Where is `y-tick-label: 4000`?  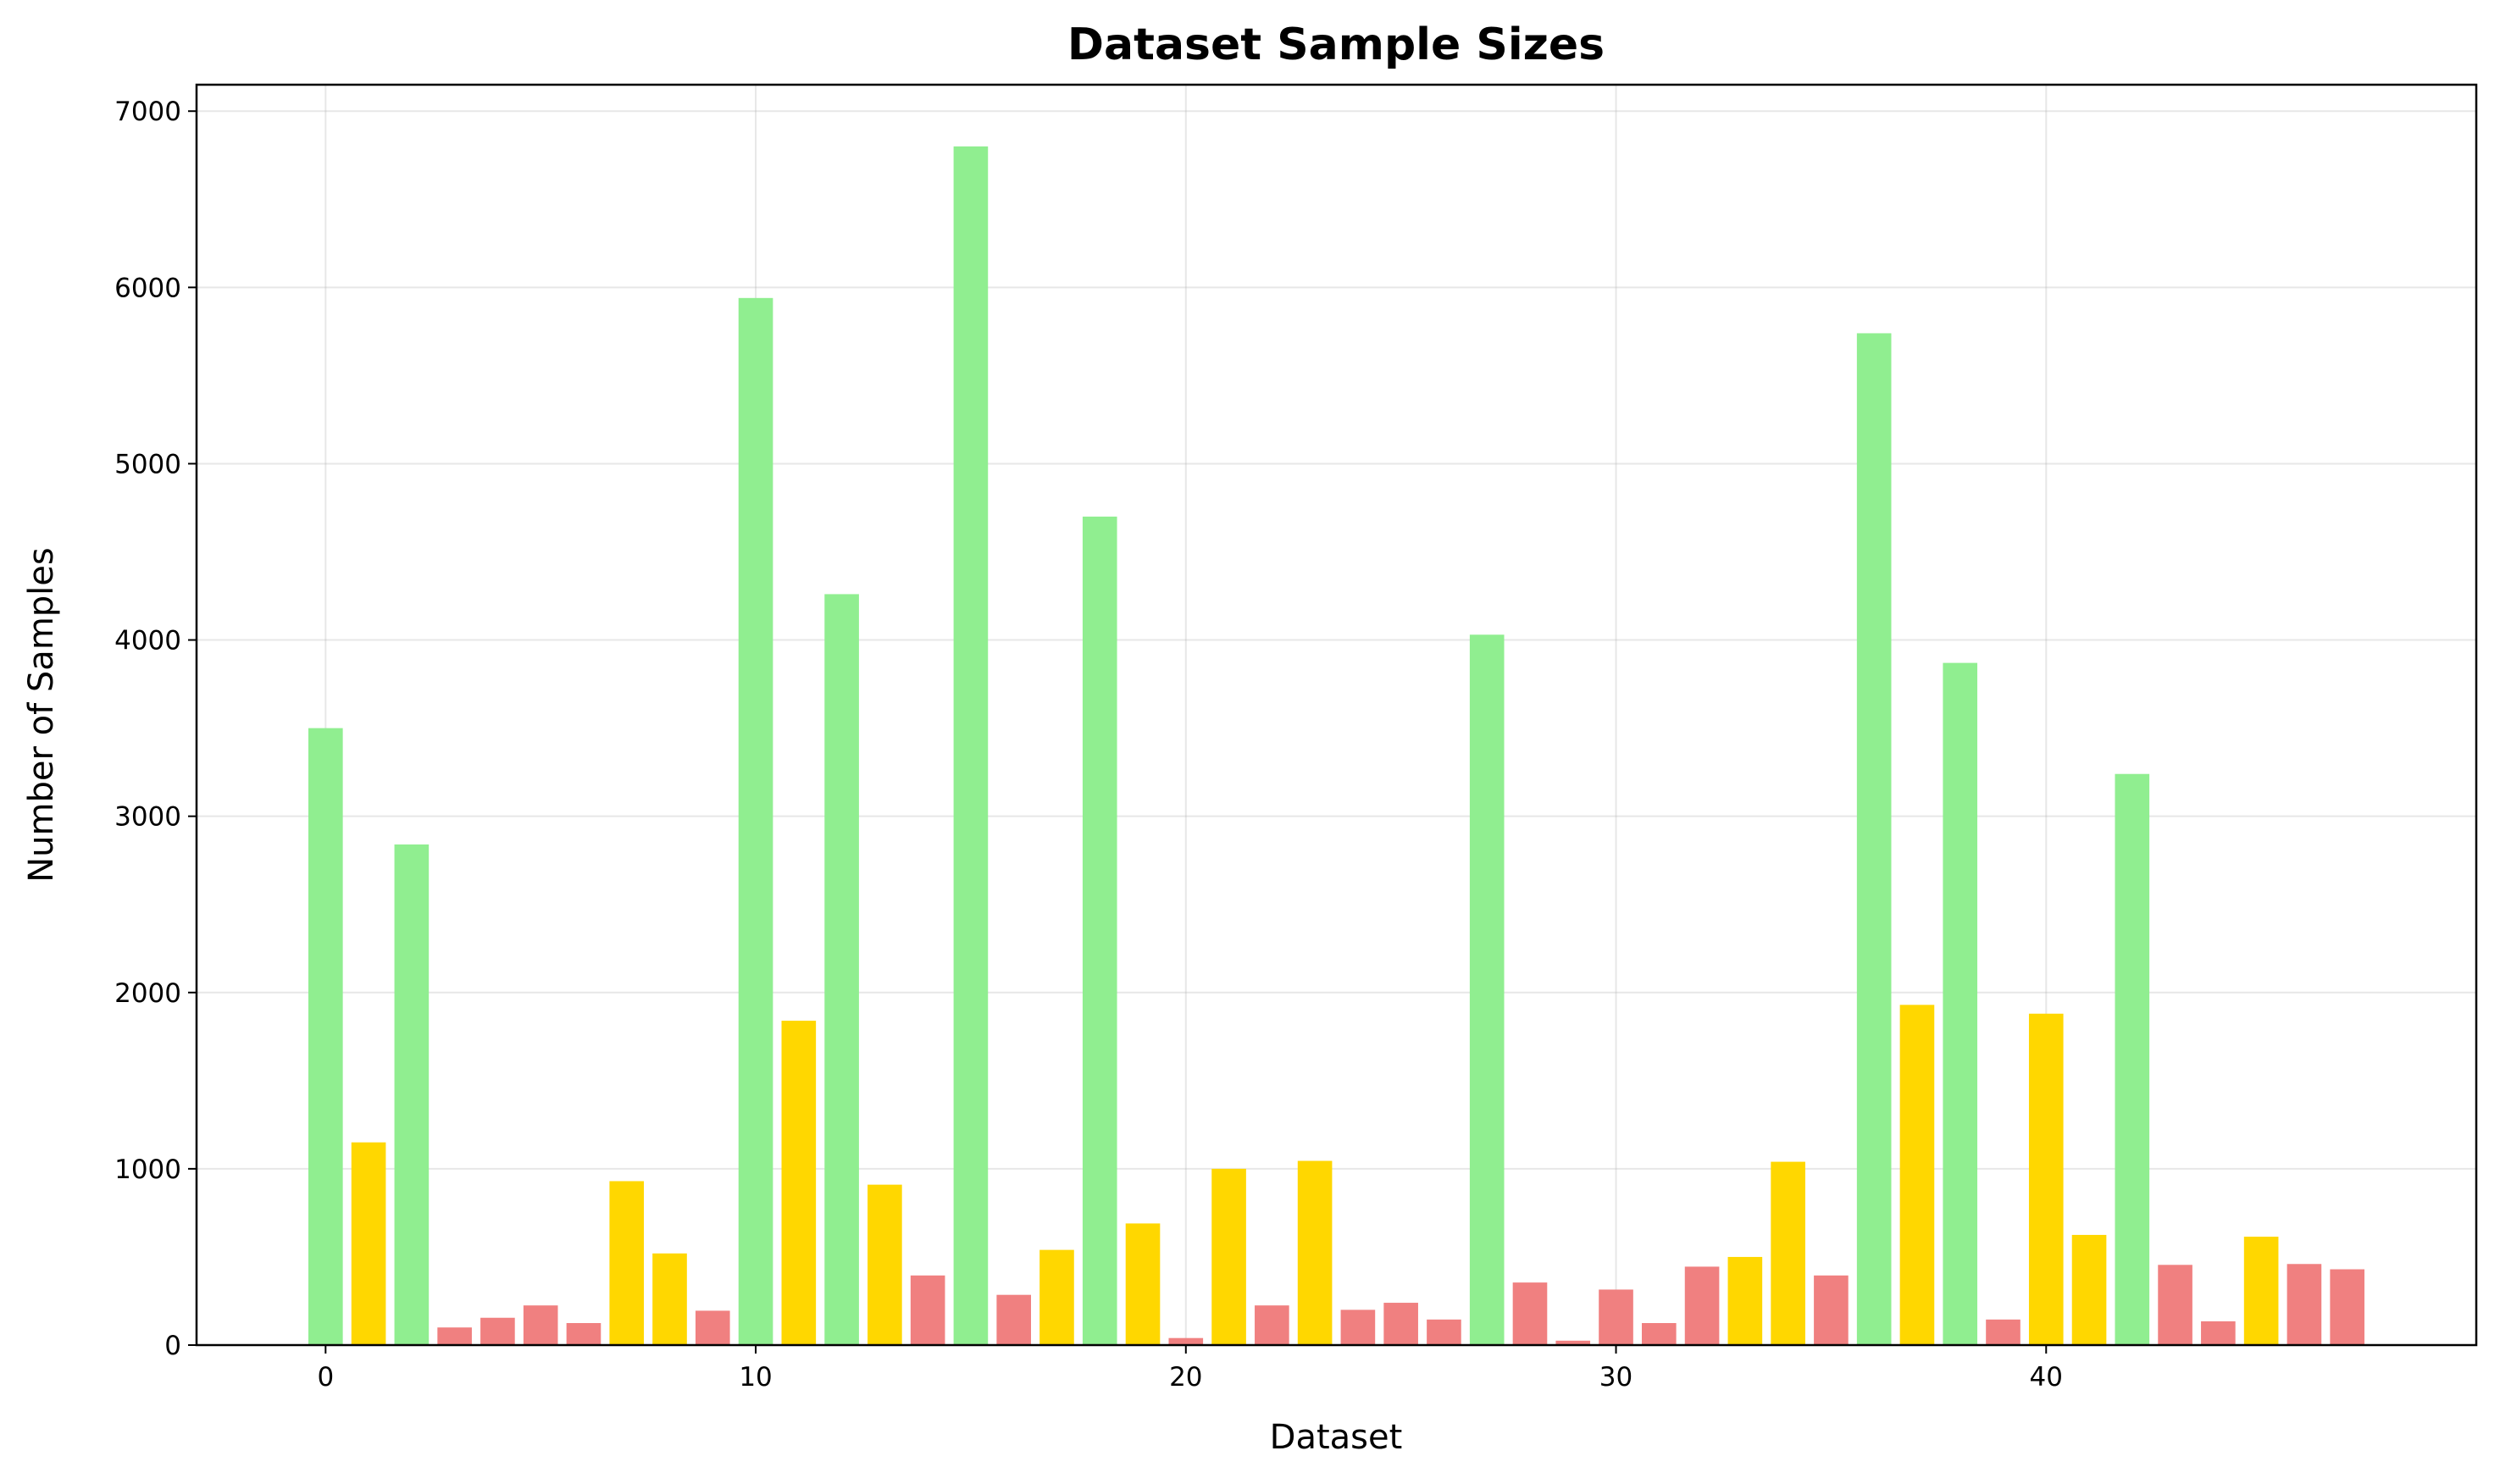
y-tick-label: 4000 is located at coordinates (147, 641).